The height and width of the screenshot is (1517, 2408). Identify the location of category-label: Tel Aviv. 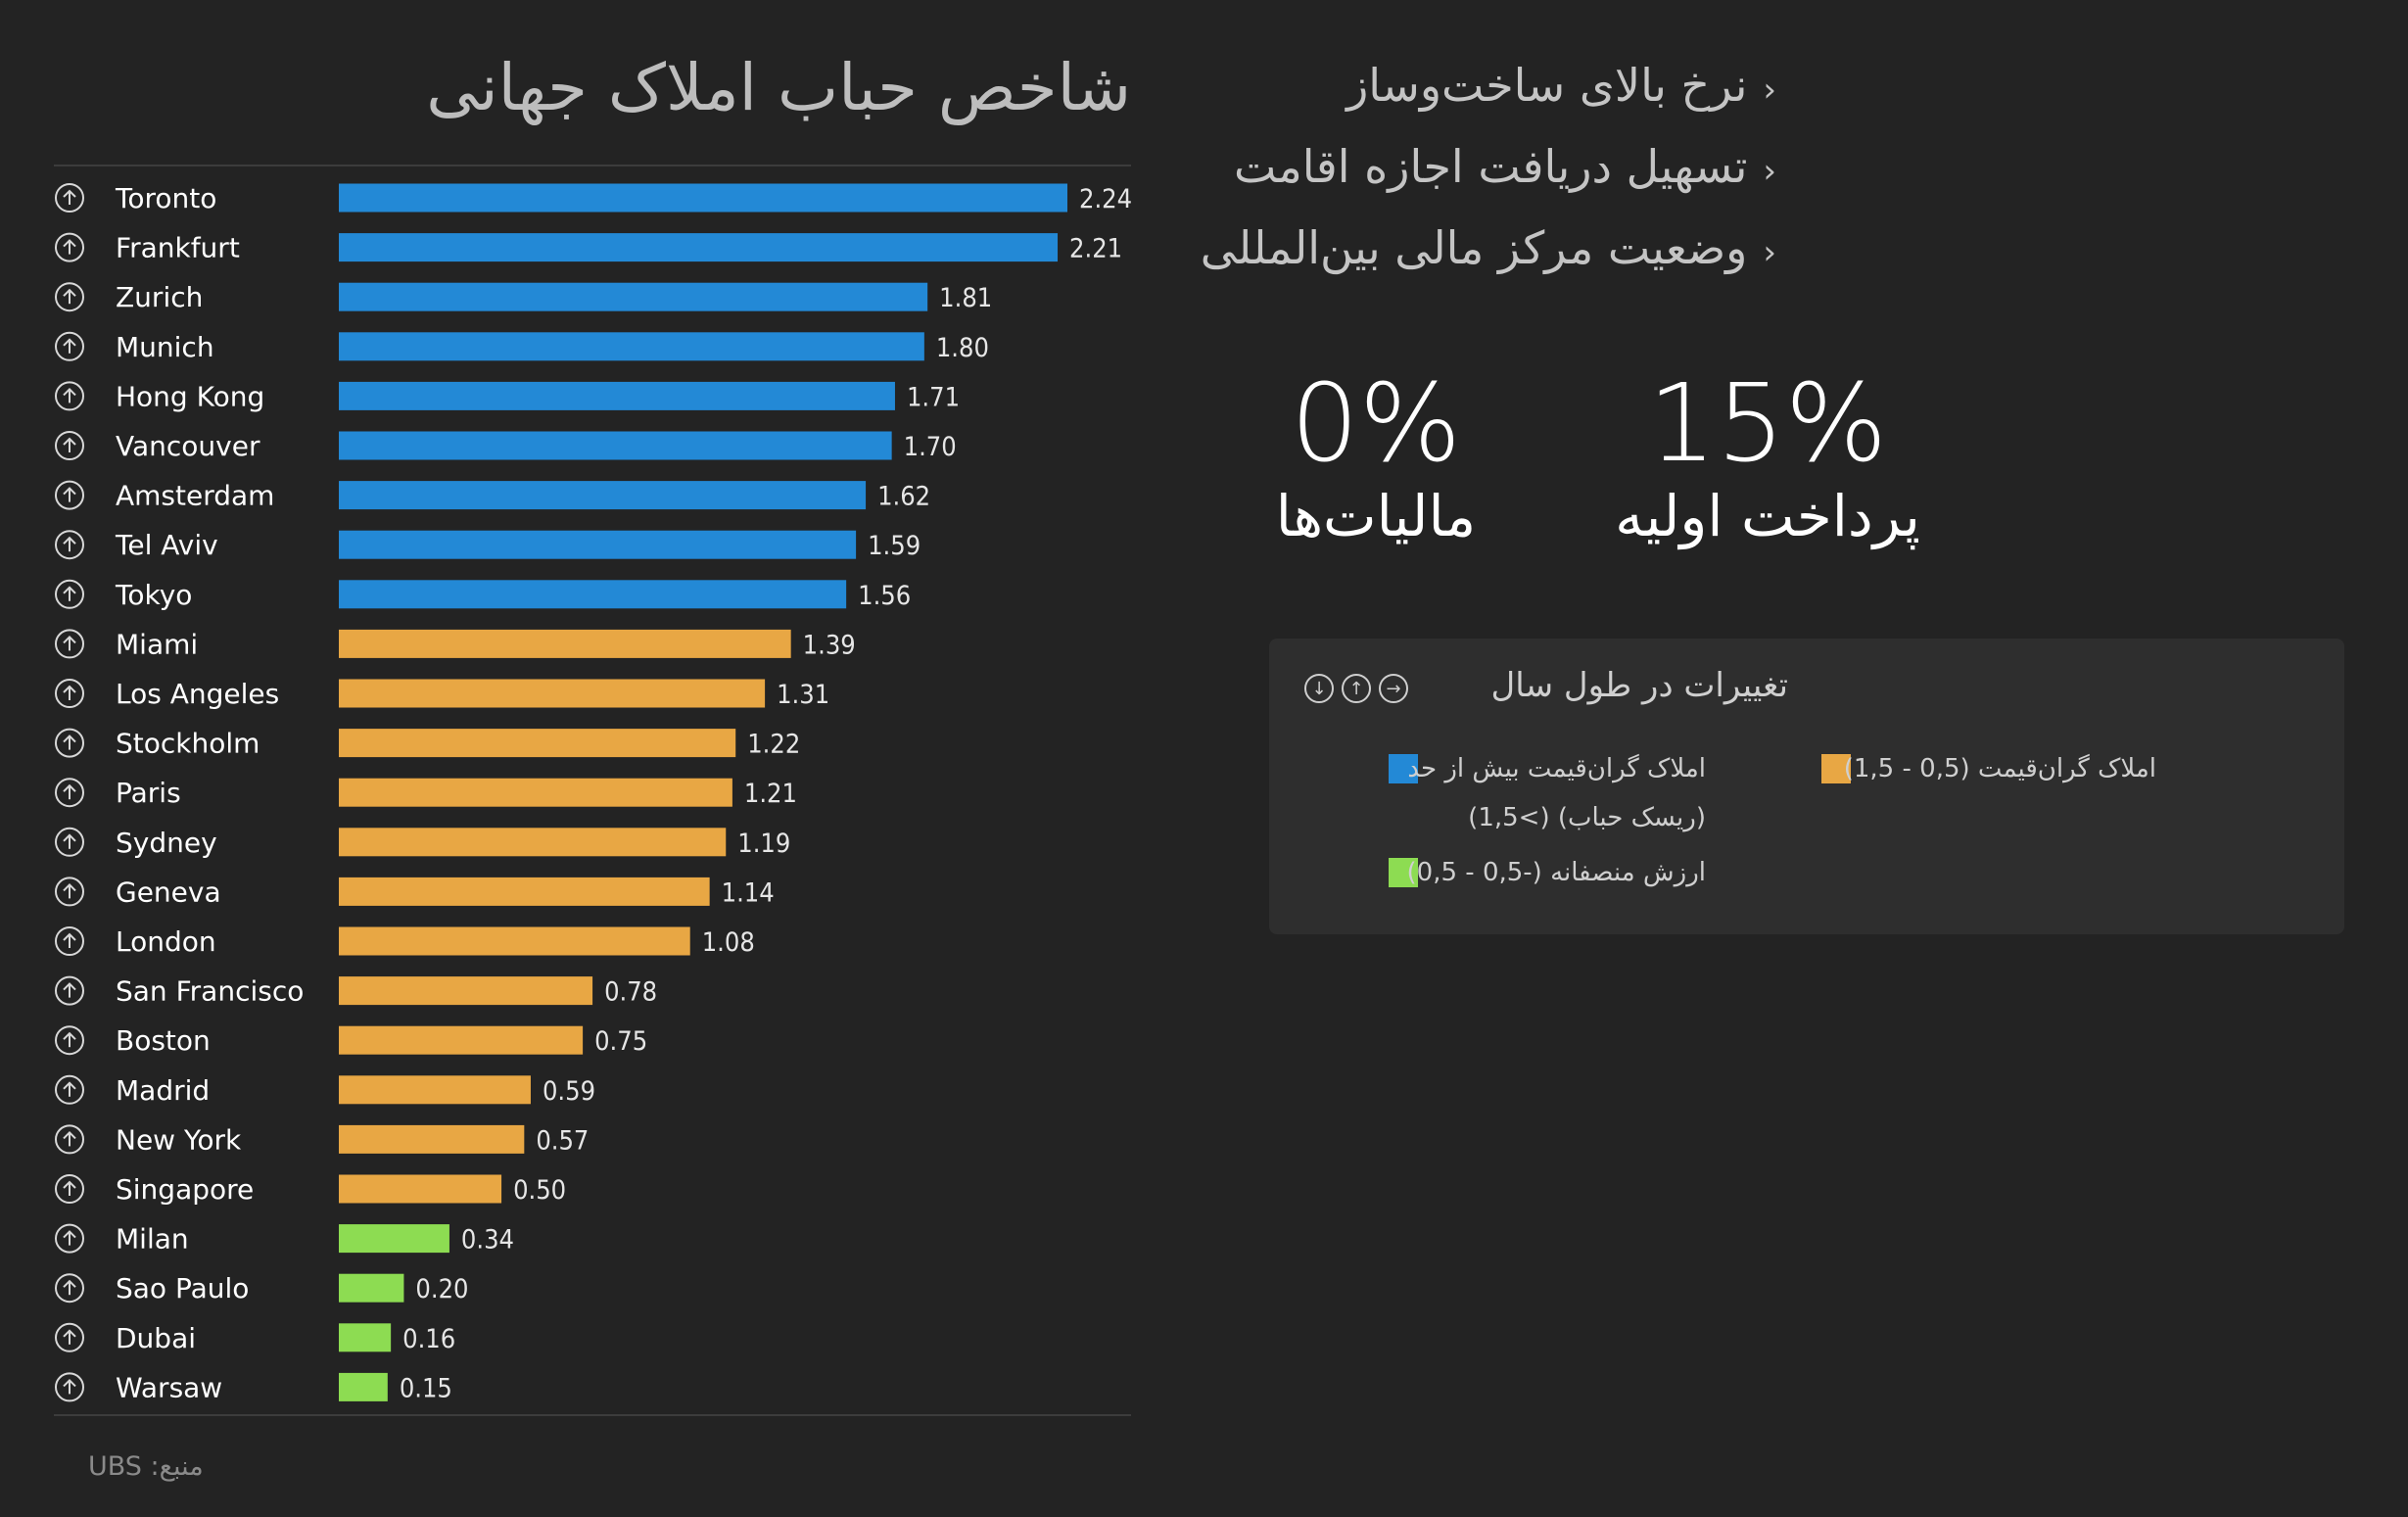
(166, 545).